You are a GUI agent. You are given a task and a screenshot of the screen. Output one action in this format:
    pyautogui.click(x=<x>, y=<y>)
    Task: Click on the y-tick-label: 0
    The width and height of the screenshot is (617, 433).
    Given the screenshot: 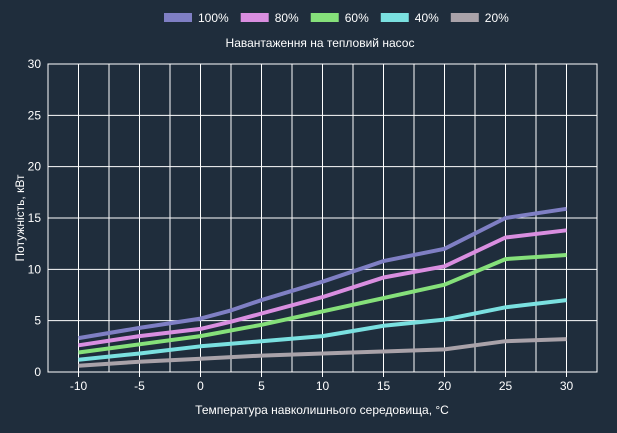 What is the action you would take?
    pyautogui.click(x=37, y=372)
    